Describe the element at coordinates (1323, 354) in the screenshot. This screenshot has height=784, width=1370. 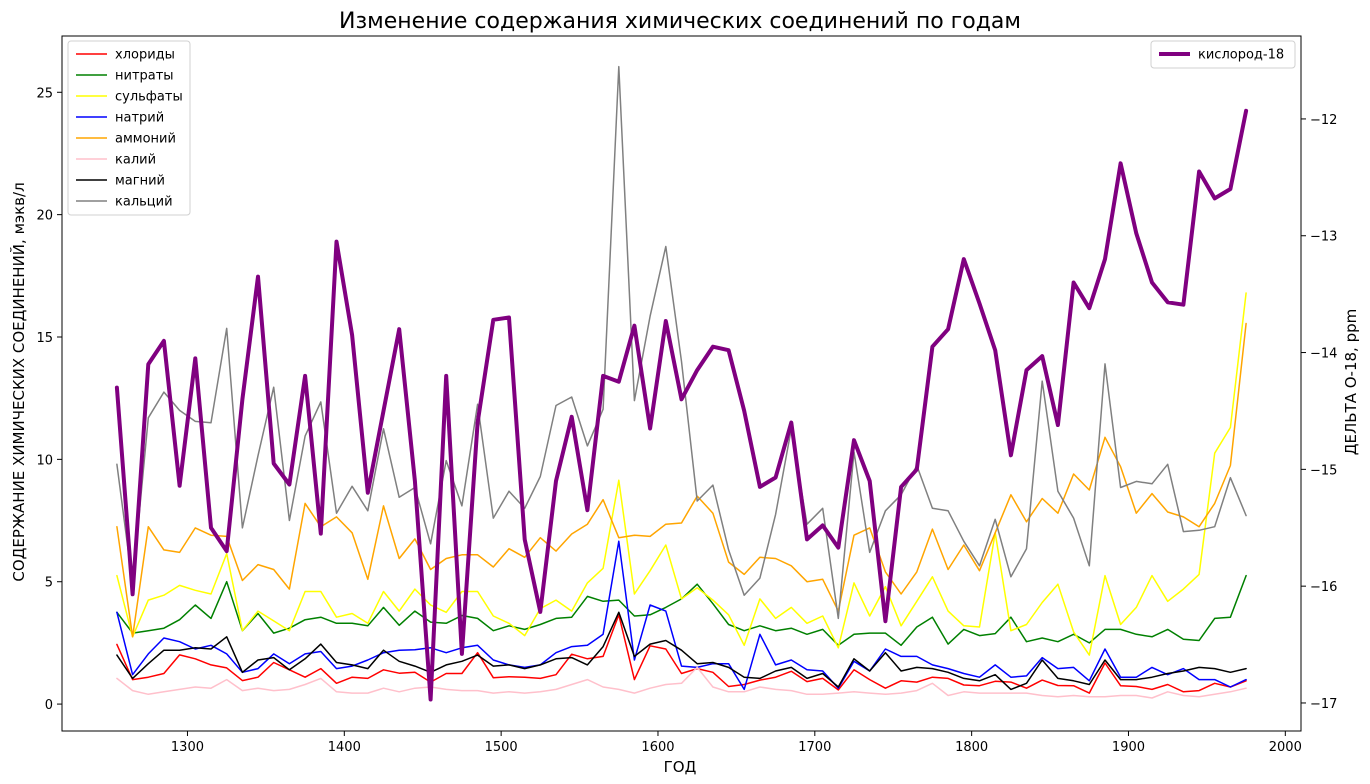
I see `y2-tick-label: −14` at that location.